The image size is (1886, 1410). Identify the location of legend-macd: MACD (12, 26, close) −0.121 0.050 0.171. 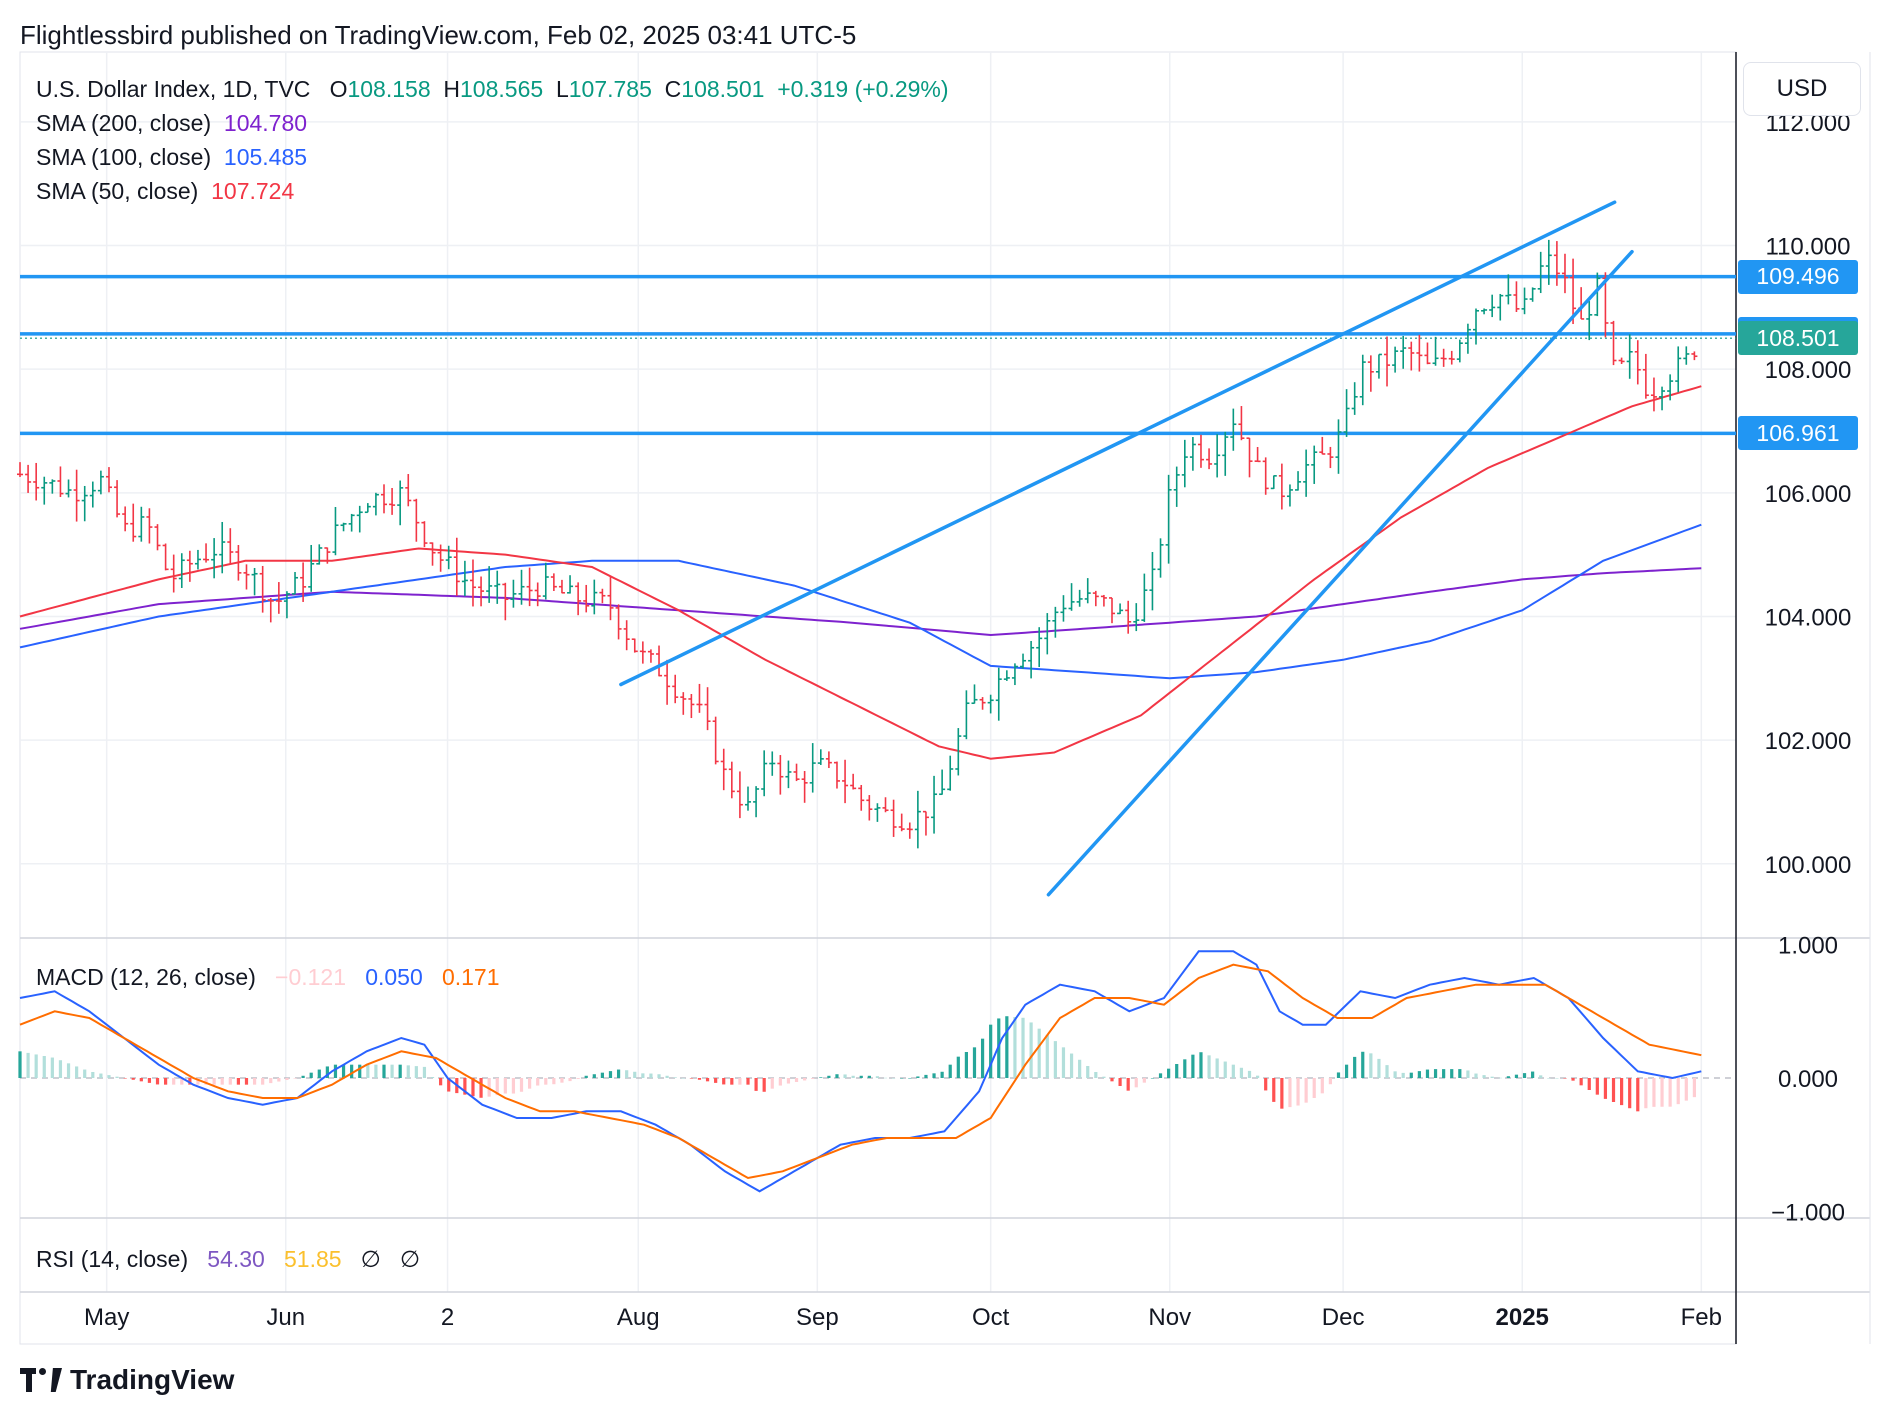
(268, 977).